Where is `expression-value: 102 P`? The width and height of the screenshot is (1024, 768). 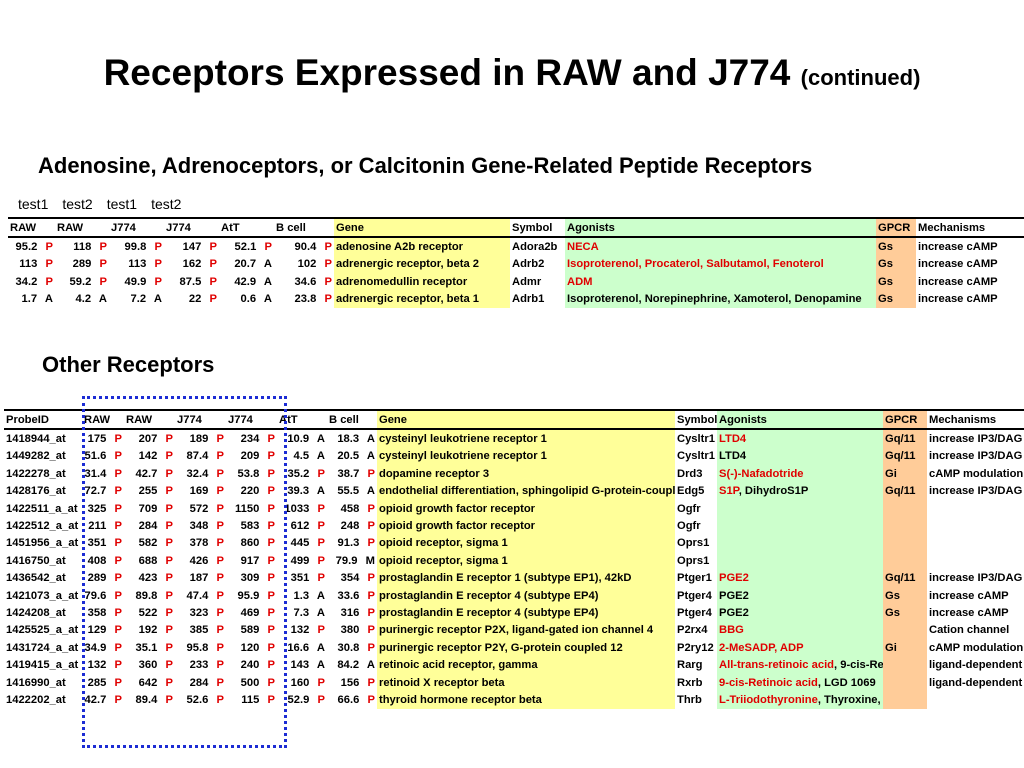
expression-value: 102 P is located at coordinates (304, 264).